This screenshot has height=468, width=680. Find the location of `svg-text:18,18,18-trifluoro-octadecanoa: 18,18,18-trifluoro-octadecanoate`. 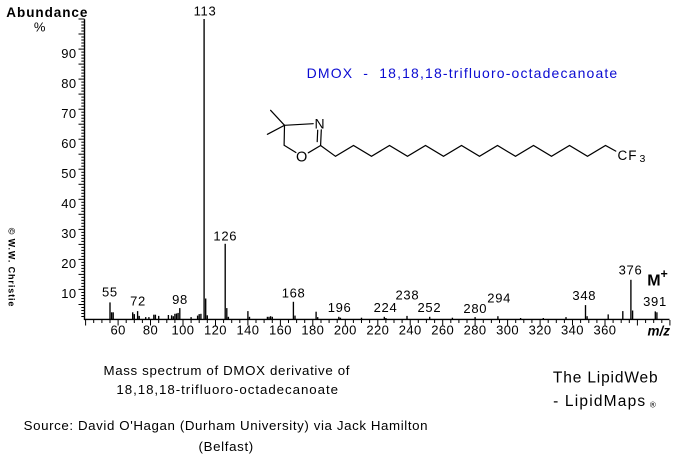

svg-text:18,18,18-trifluoro-octadecanoa: 18,18,18-trifluoro-octadecanoate is located at coordinates (227, 389).